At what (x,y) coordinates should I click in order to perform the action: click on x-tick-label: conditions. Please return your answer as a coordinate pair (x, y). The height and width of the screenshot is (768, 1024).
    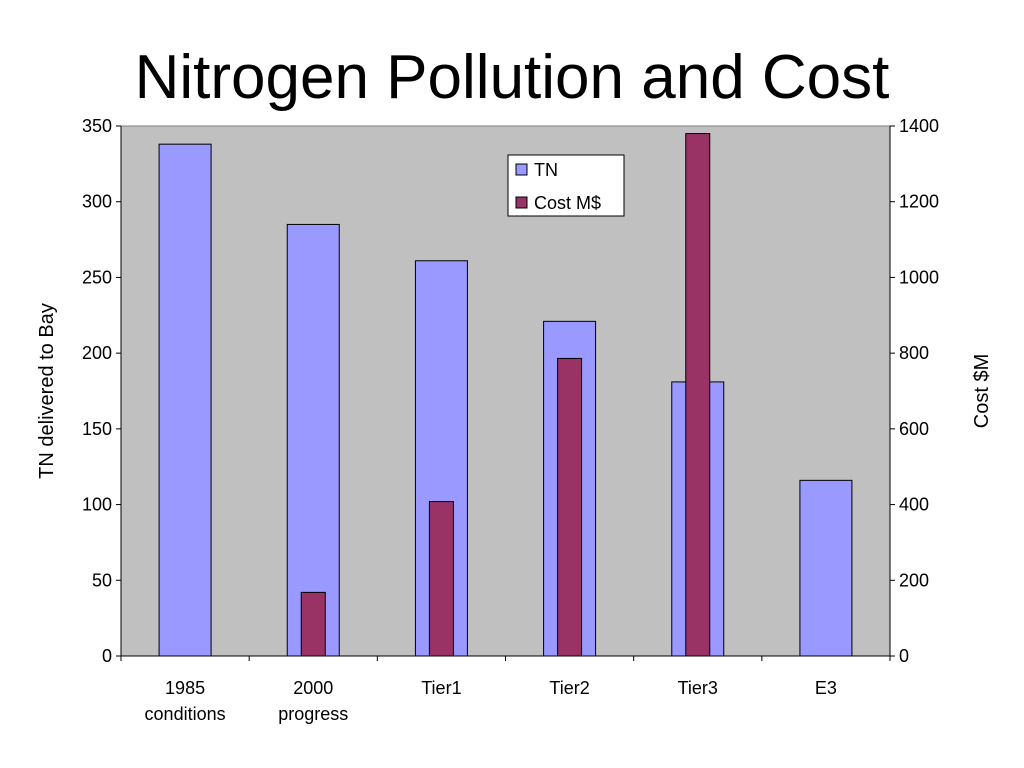
    Looking at the image, I should click on (185, 714).